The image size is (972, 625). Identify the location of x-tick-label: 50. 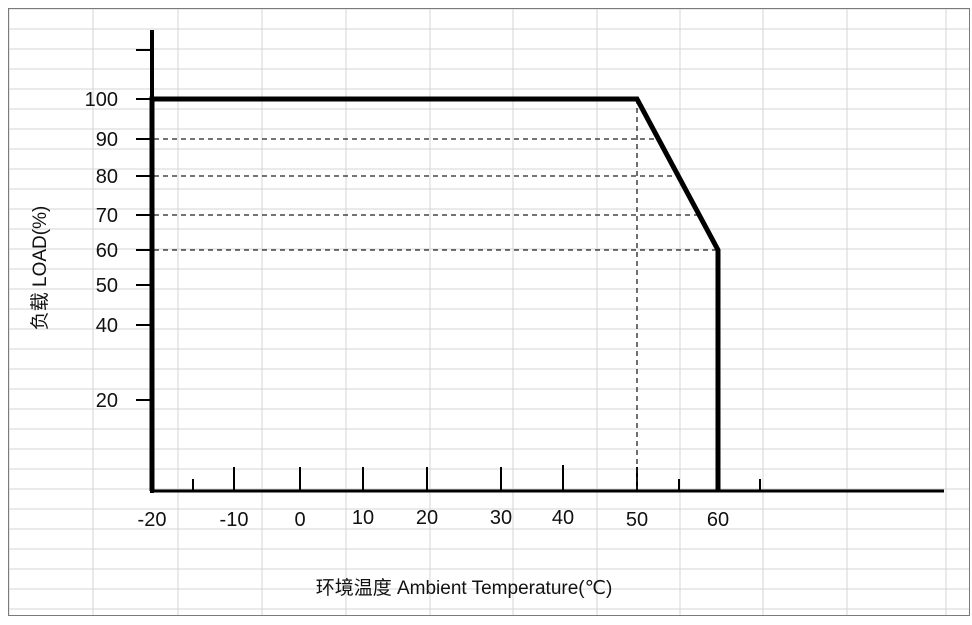
(637, 520).